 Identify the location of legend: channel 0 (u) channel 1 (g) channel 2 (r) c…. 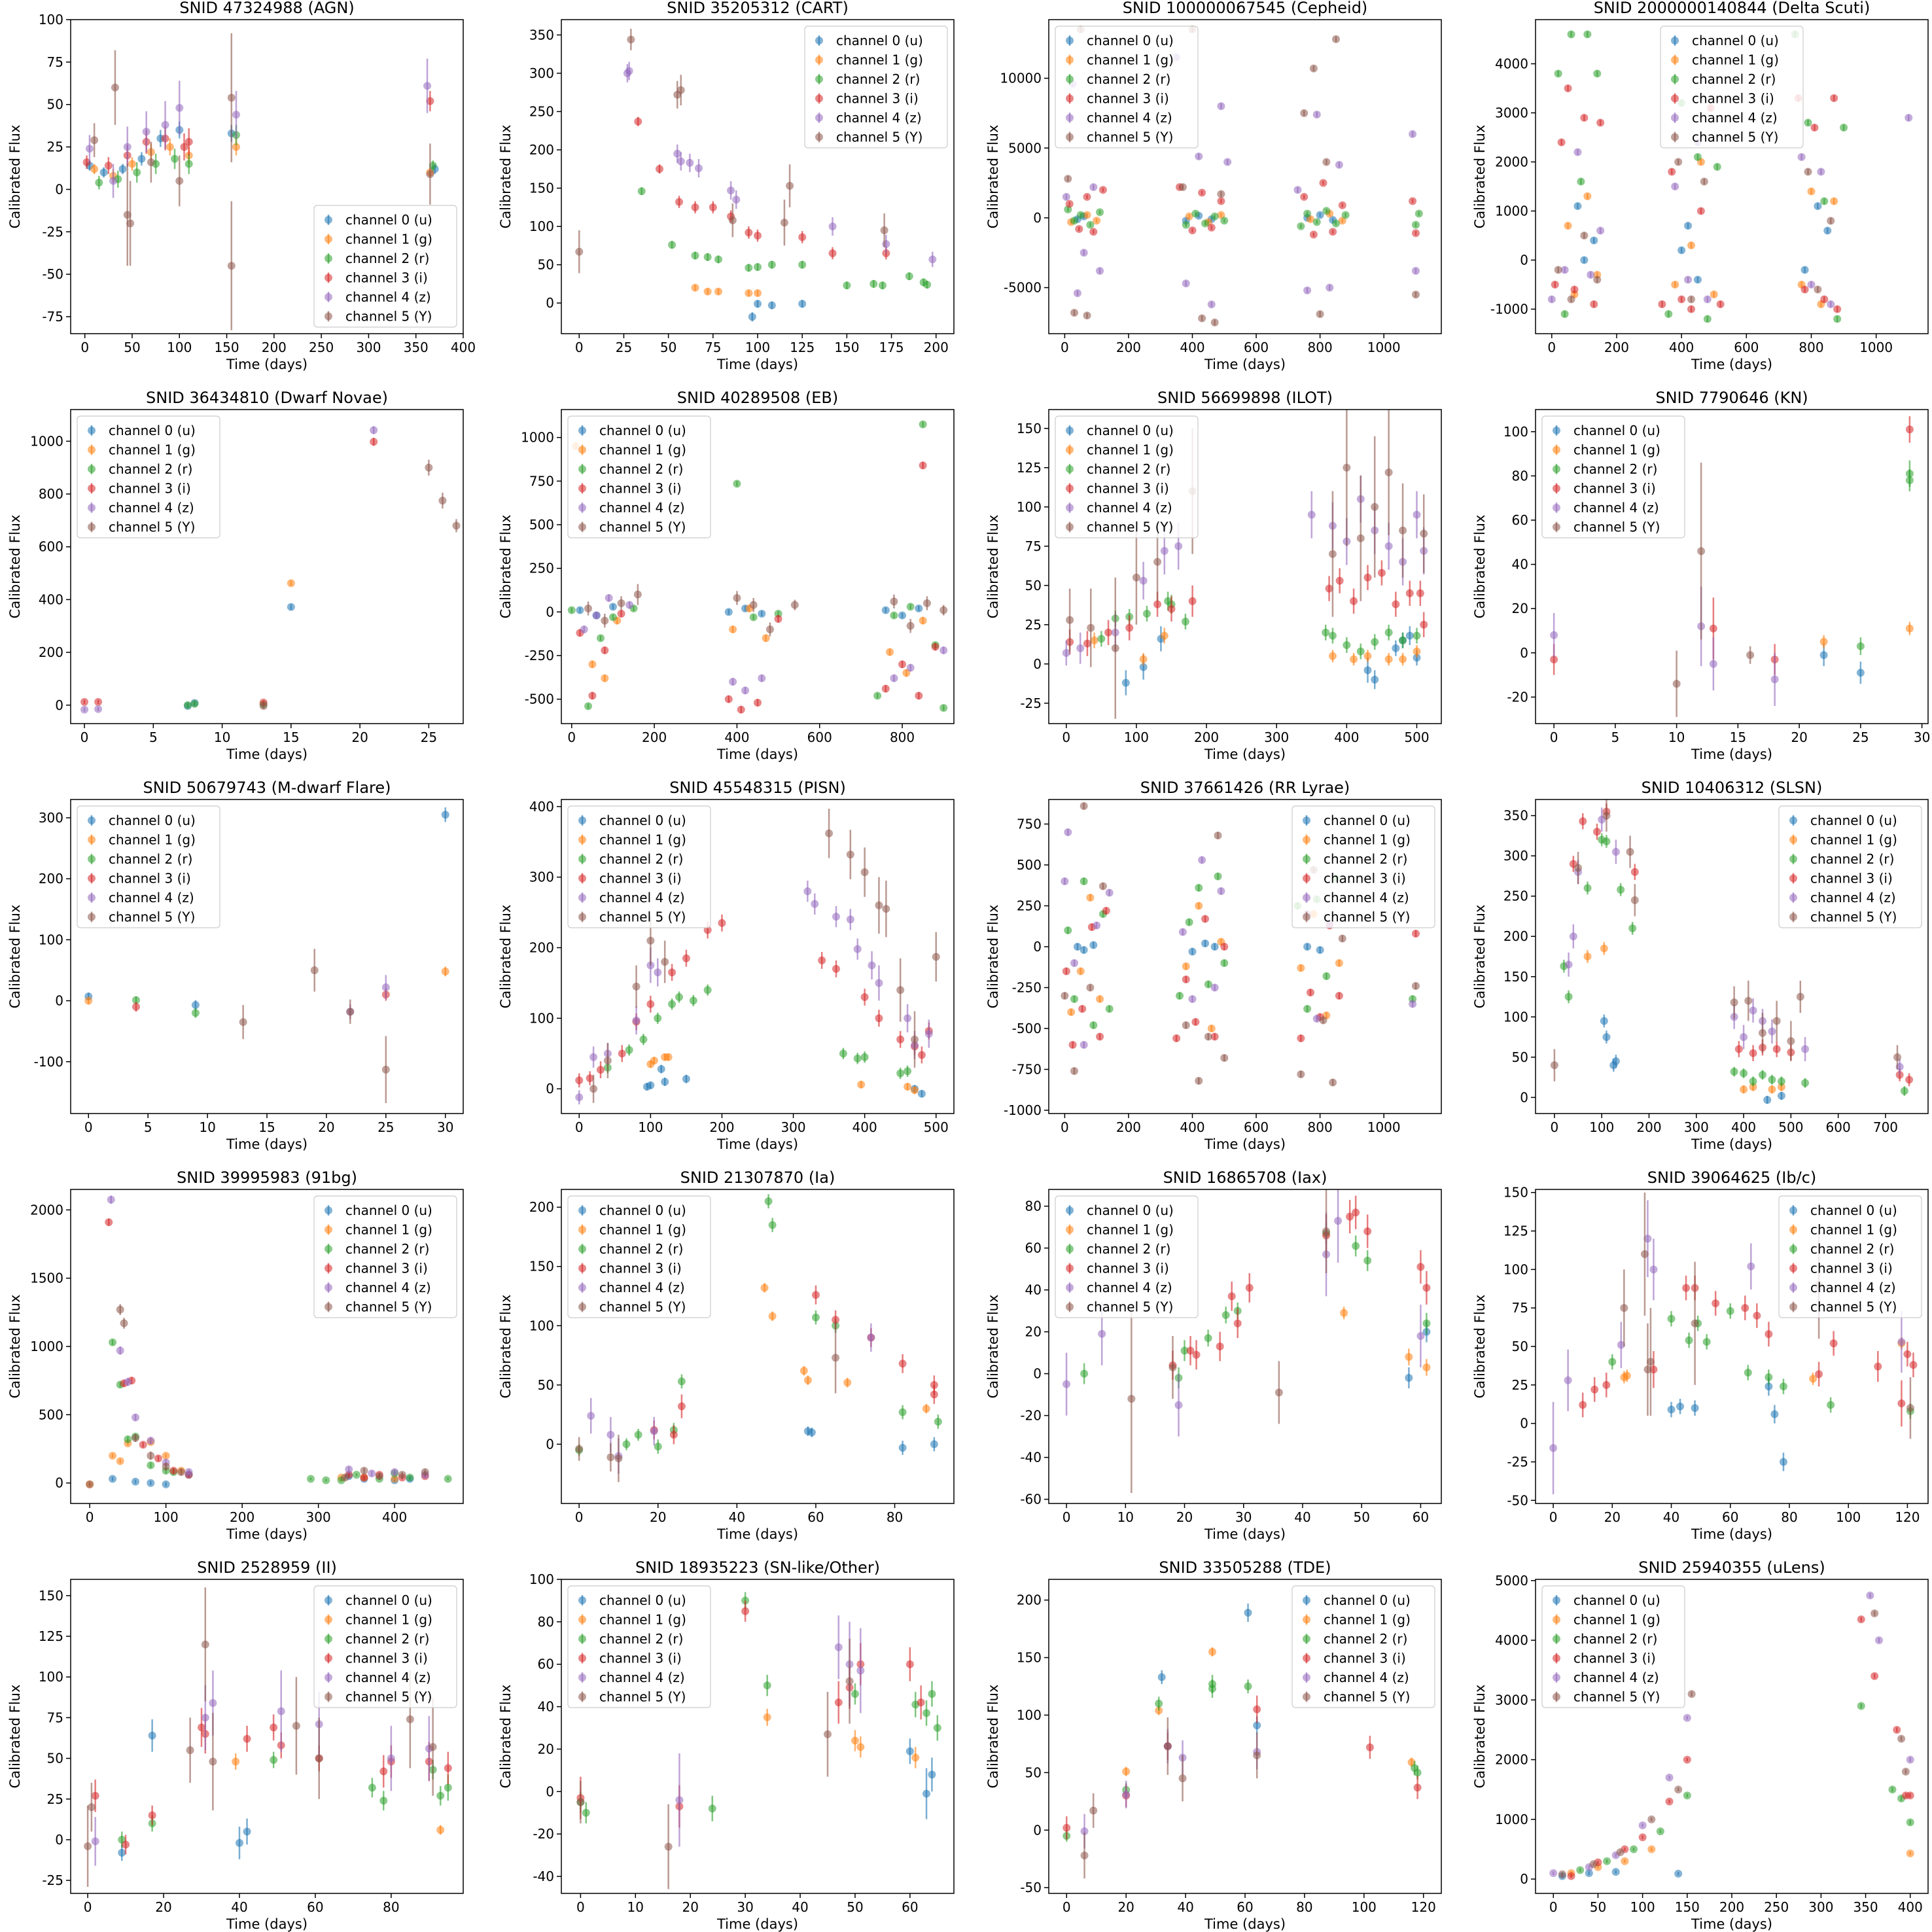
(639, 1646).